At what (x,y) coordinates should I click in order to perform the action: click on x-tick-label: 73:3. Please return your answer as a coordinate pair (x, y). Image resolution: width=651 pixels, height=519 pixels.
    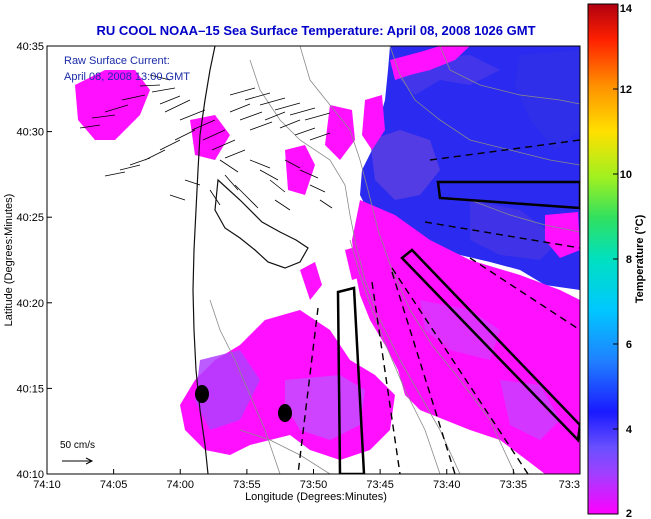
    Looking at the image, I should click on (569, 485).